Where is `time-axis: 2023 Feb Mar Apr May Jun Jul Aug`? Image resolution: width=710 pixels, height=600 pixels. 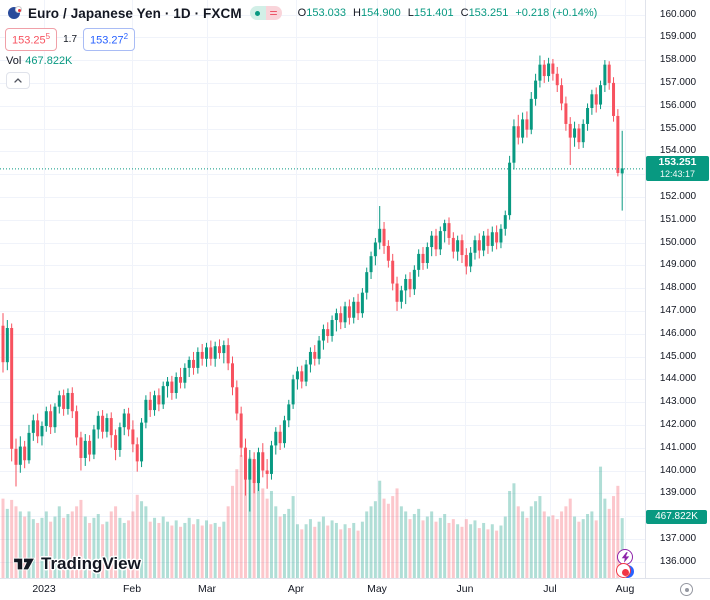
time-axis: 2023 Feb Mar Apr May Jun Jul Aug is located at coordinates (355, 589).